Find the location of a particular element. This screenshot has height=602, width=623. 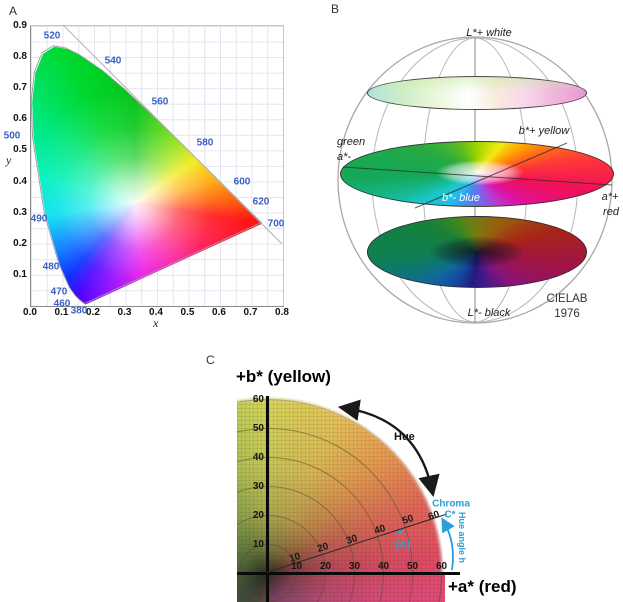

y-tick-label: 0.2 is located at coordinates (20, 243).